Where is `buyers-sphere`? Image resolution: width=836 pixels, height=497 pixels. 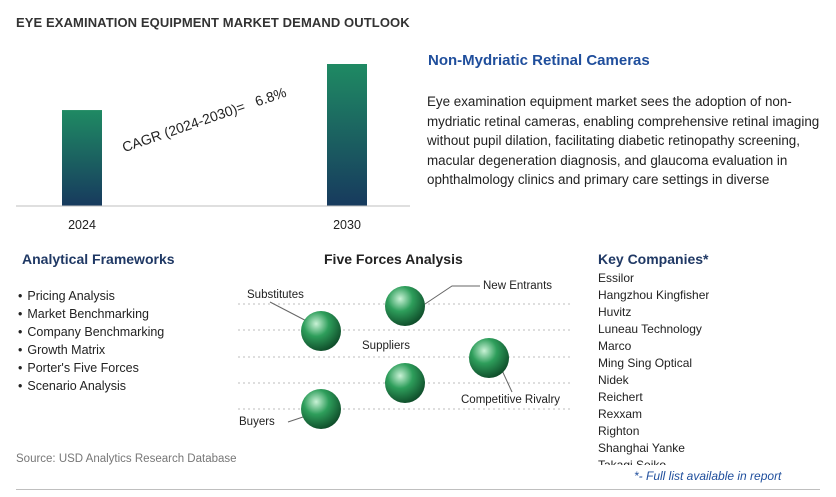 buyers-sphere is located at coordinates (321, 409).